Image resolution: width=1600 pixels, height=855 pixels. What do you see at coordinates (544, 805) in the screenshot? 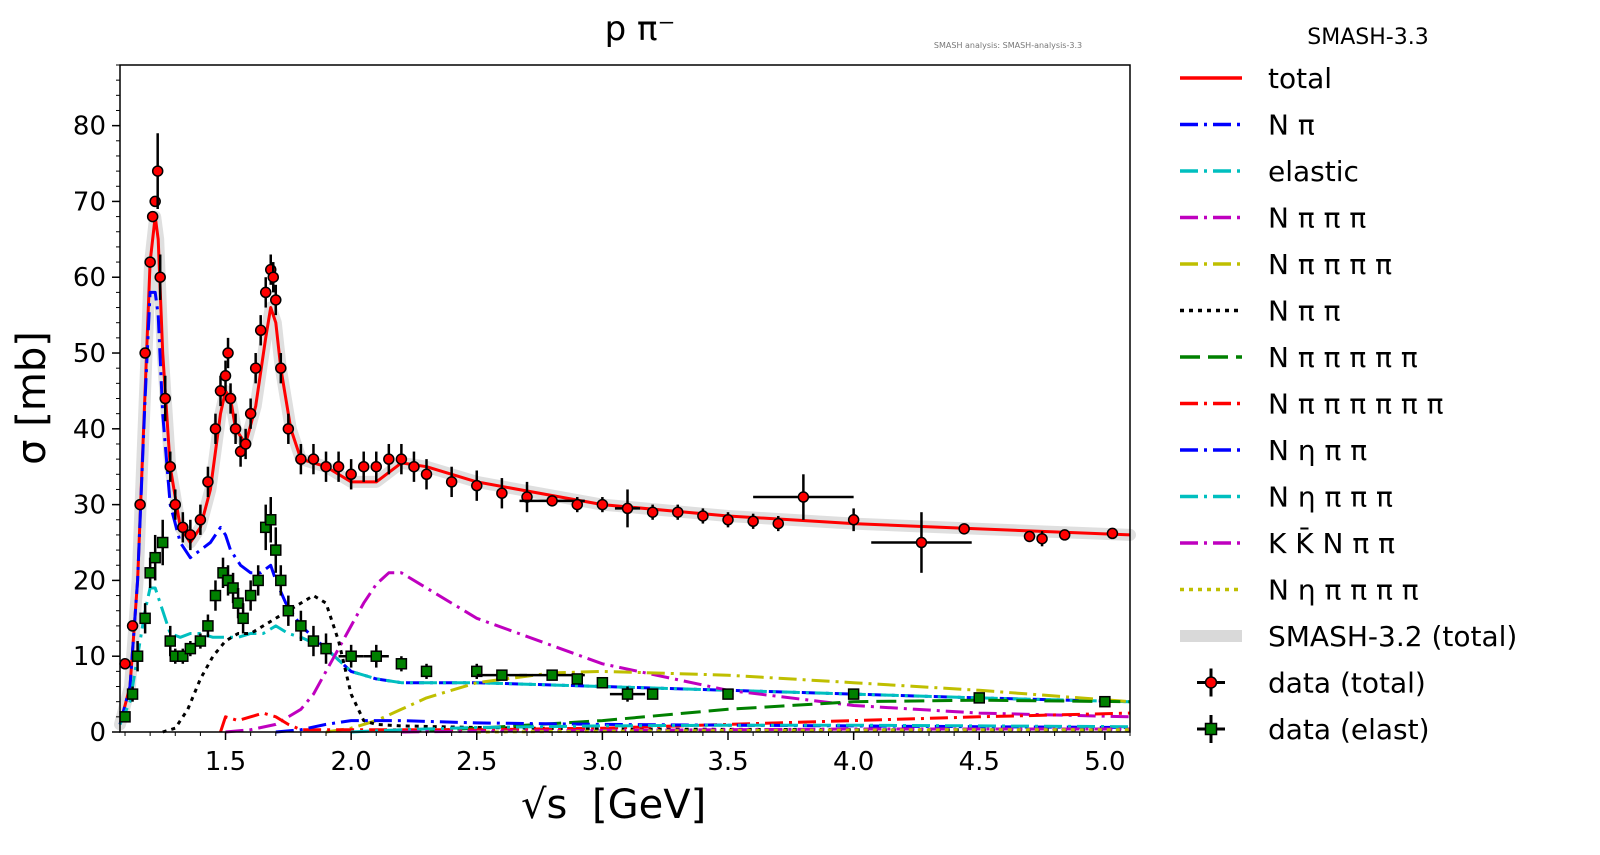
I see `sqrt-s-symbol: √s` at bounding box center [544, 805].